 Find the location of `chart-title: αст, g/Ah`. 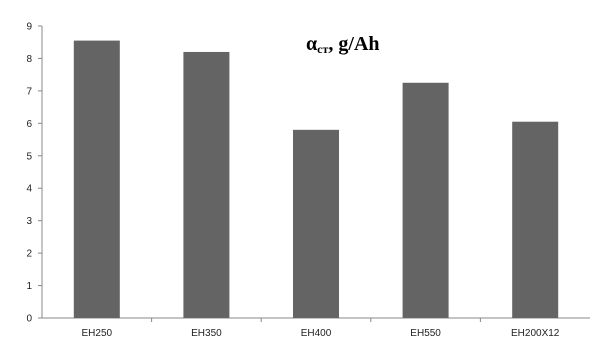

chart-title: αст, g/Ah is located at coordinates (343, 44).